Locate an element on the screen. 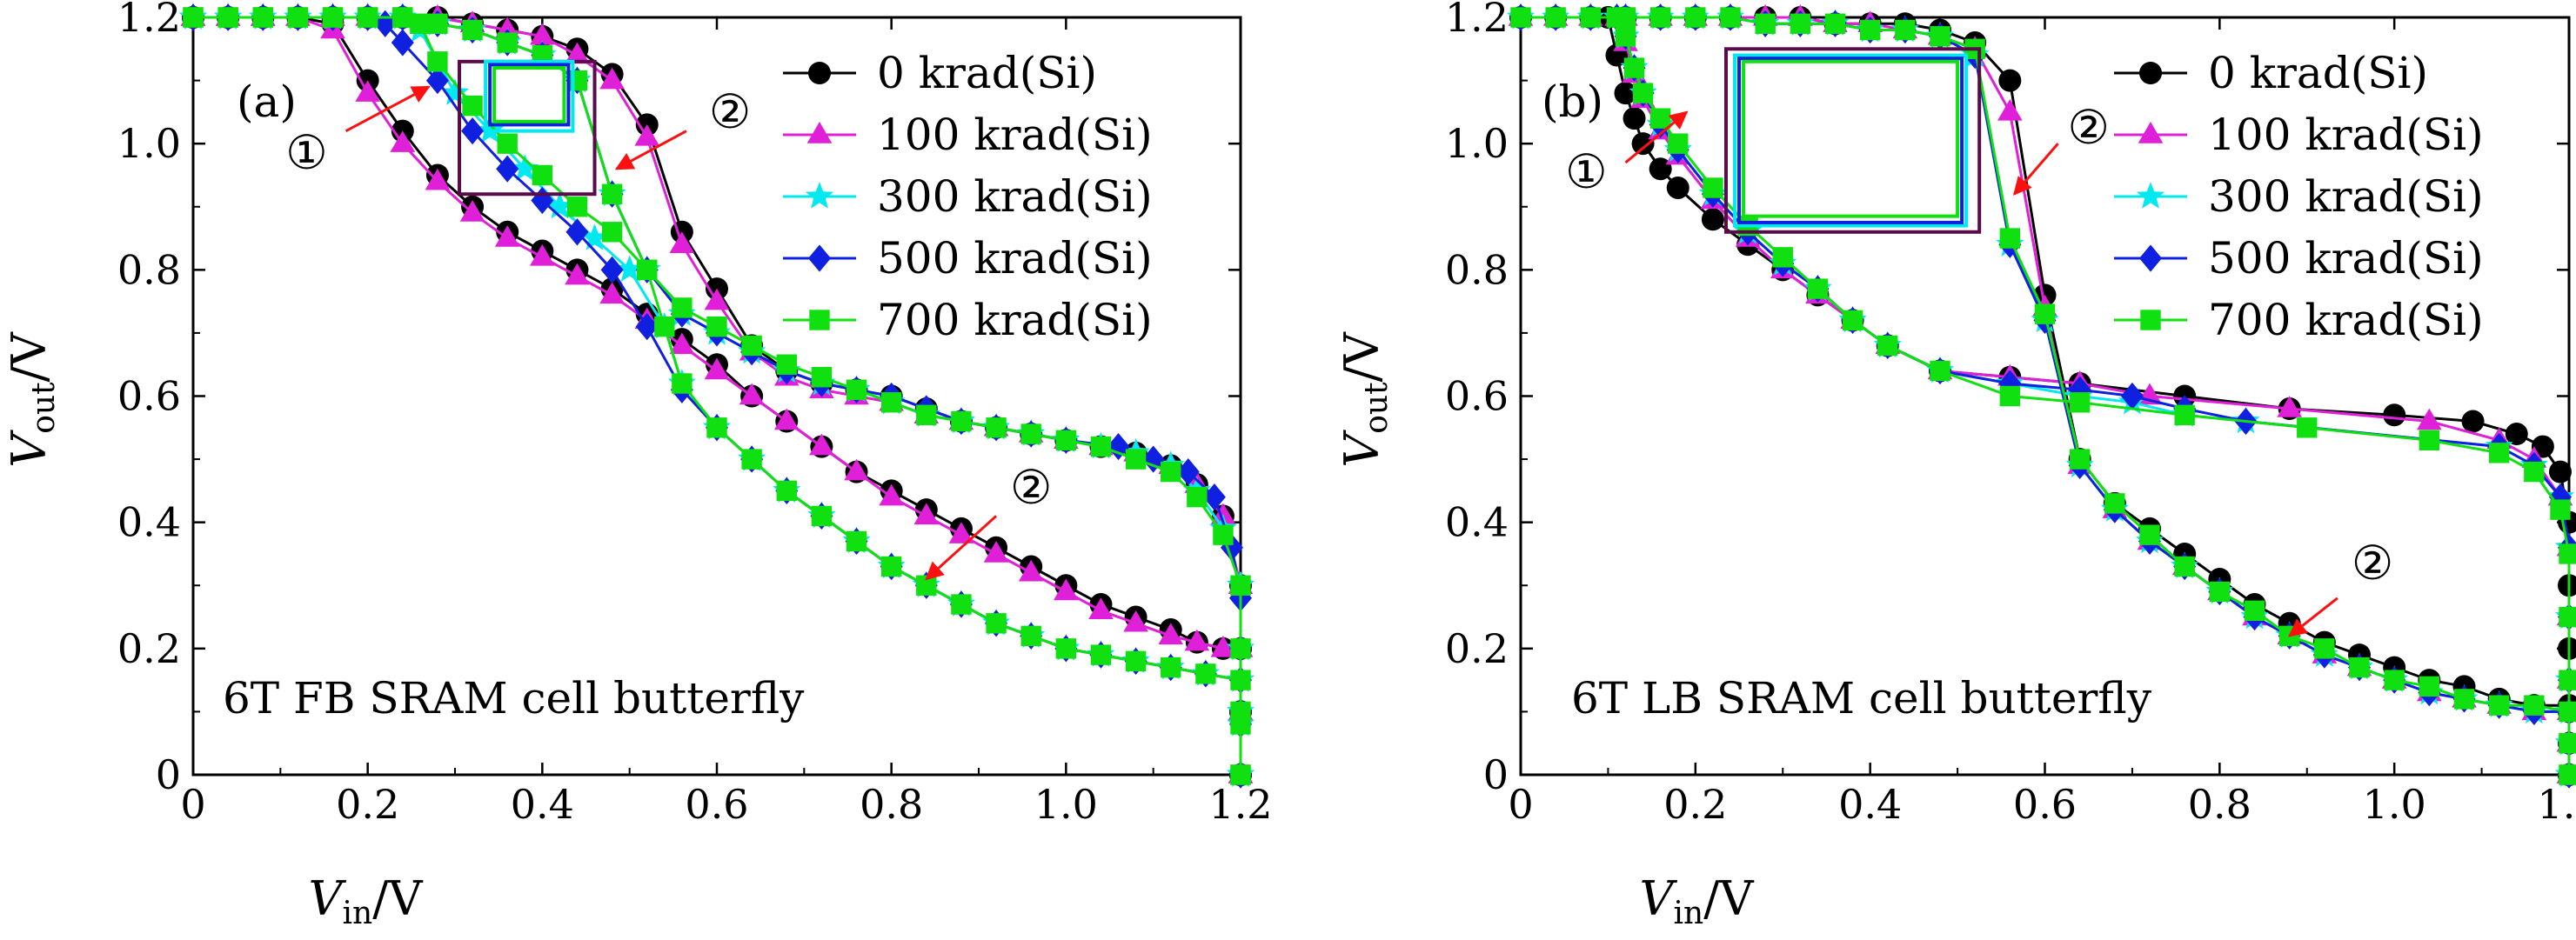 This screenshot has height=940, width=2576. x-tick-label: 1.2 is located at coordinates (1240, 804).